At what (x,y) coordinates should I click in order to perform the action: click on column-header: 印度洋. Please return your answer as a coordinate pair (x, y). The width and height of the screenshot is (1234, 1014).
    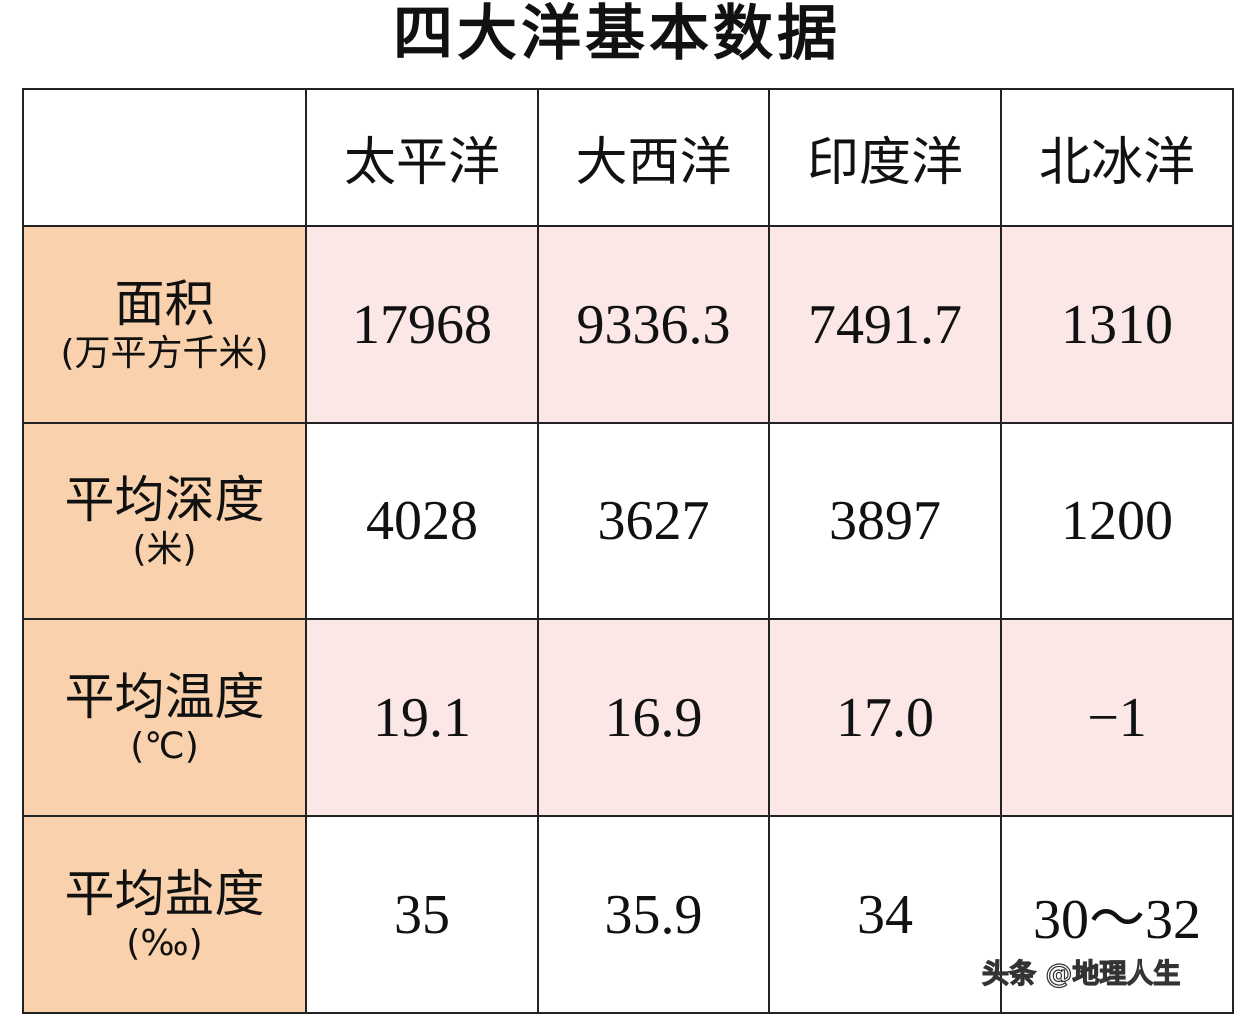
    Looking at the image, I should click on (885, 157).